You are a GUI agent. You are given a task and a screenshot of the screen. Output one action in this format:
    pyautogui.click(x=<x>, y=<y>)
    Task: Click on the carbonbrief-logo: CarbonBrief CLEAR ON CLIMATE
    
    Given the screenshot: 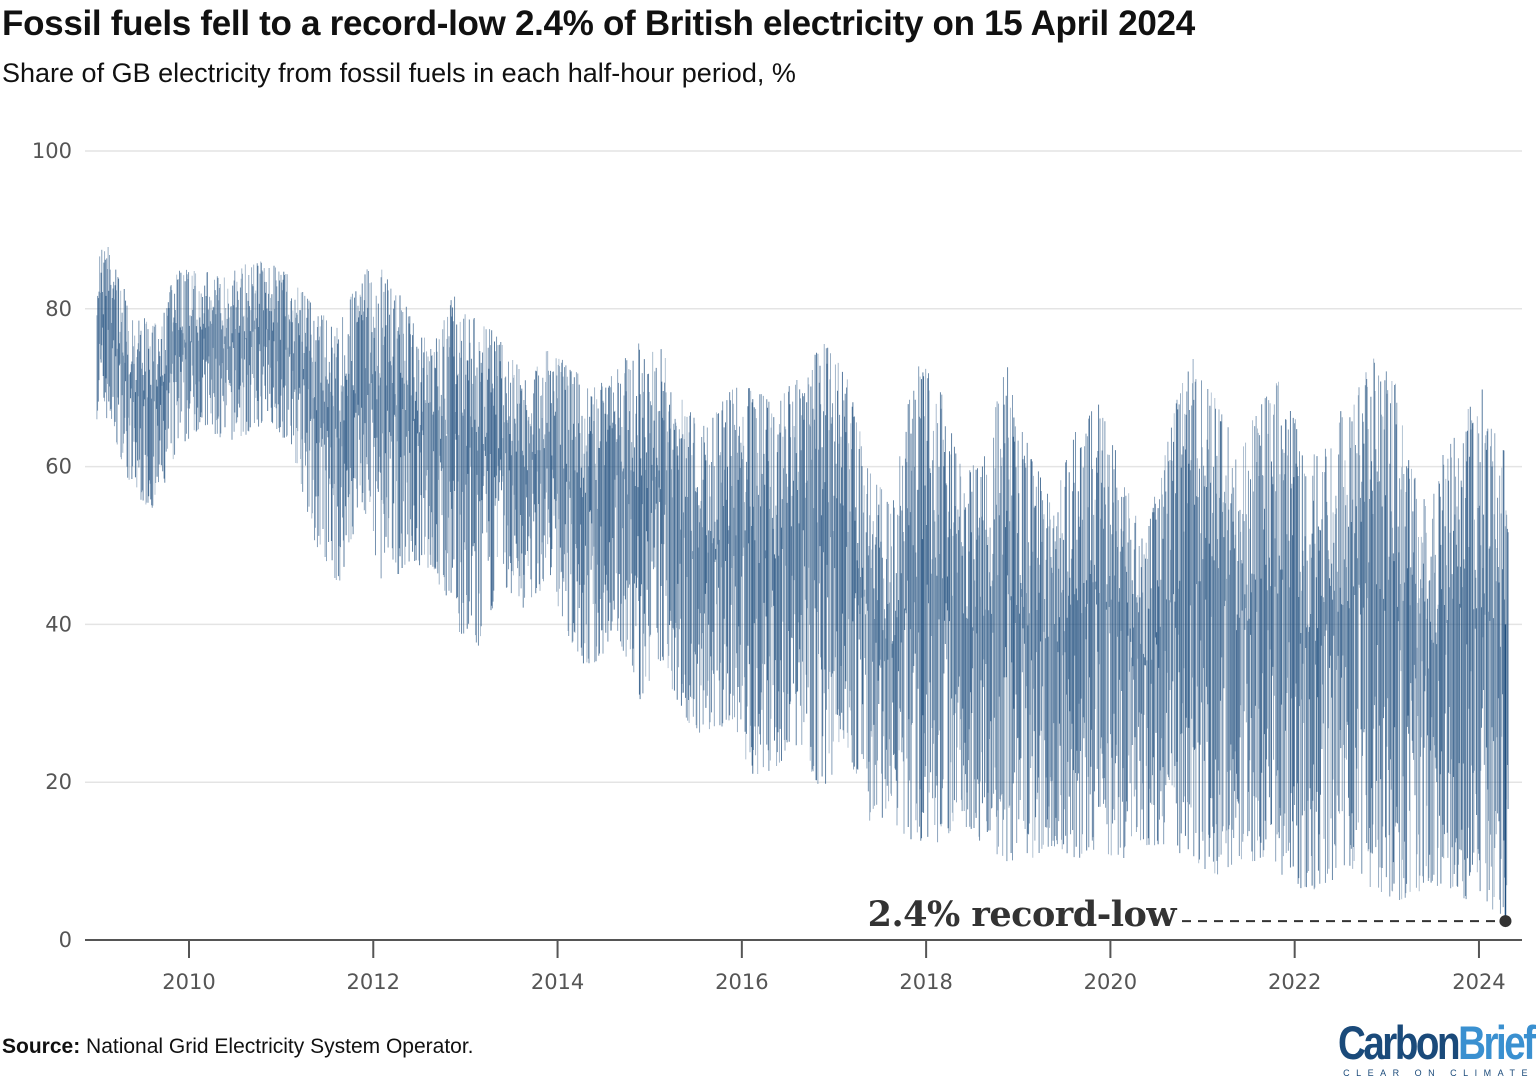 What is the action you would take?
    pyautogui.click(x=1415, y=1047)
    